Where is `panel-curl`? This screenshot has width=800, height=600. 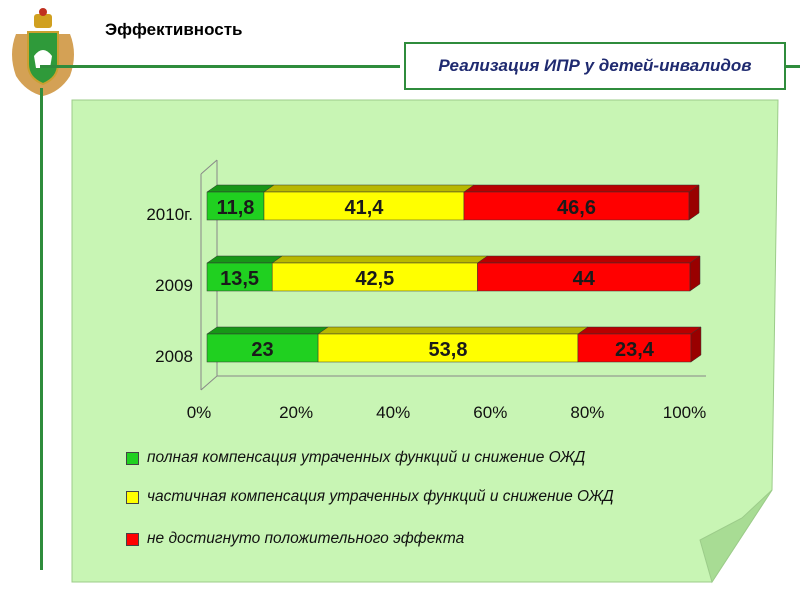 panel-curl is located at coordinates (736, 536).